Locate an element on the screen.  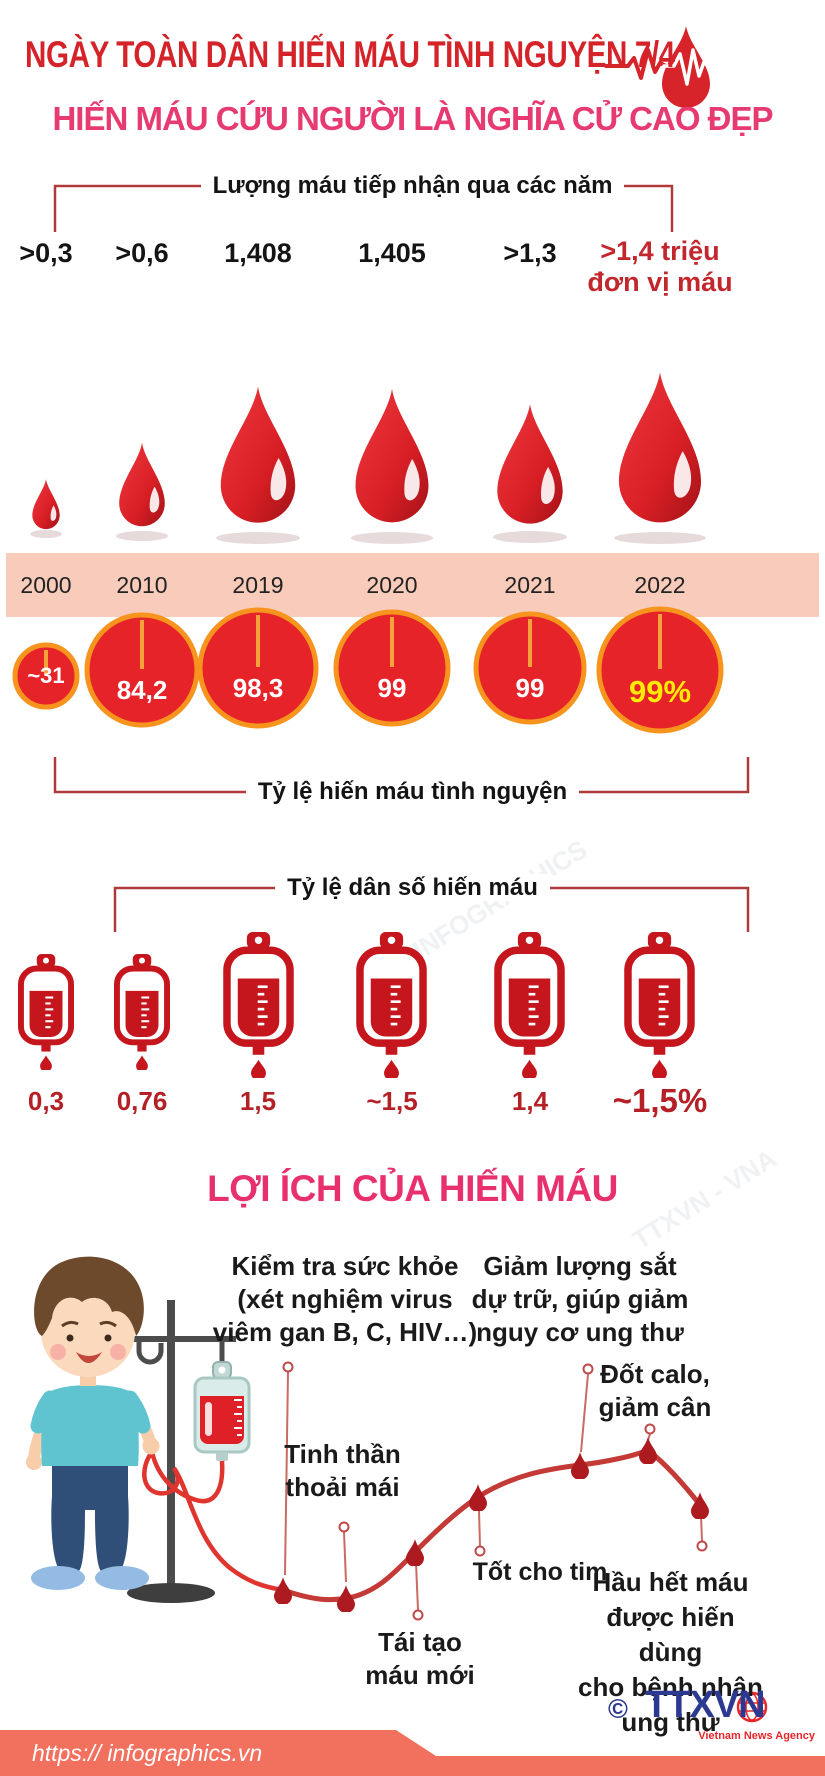
bag-2010 is located at coordinates (142, 1013).